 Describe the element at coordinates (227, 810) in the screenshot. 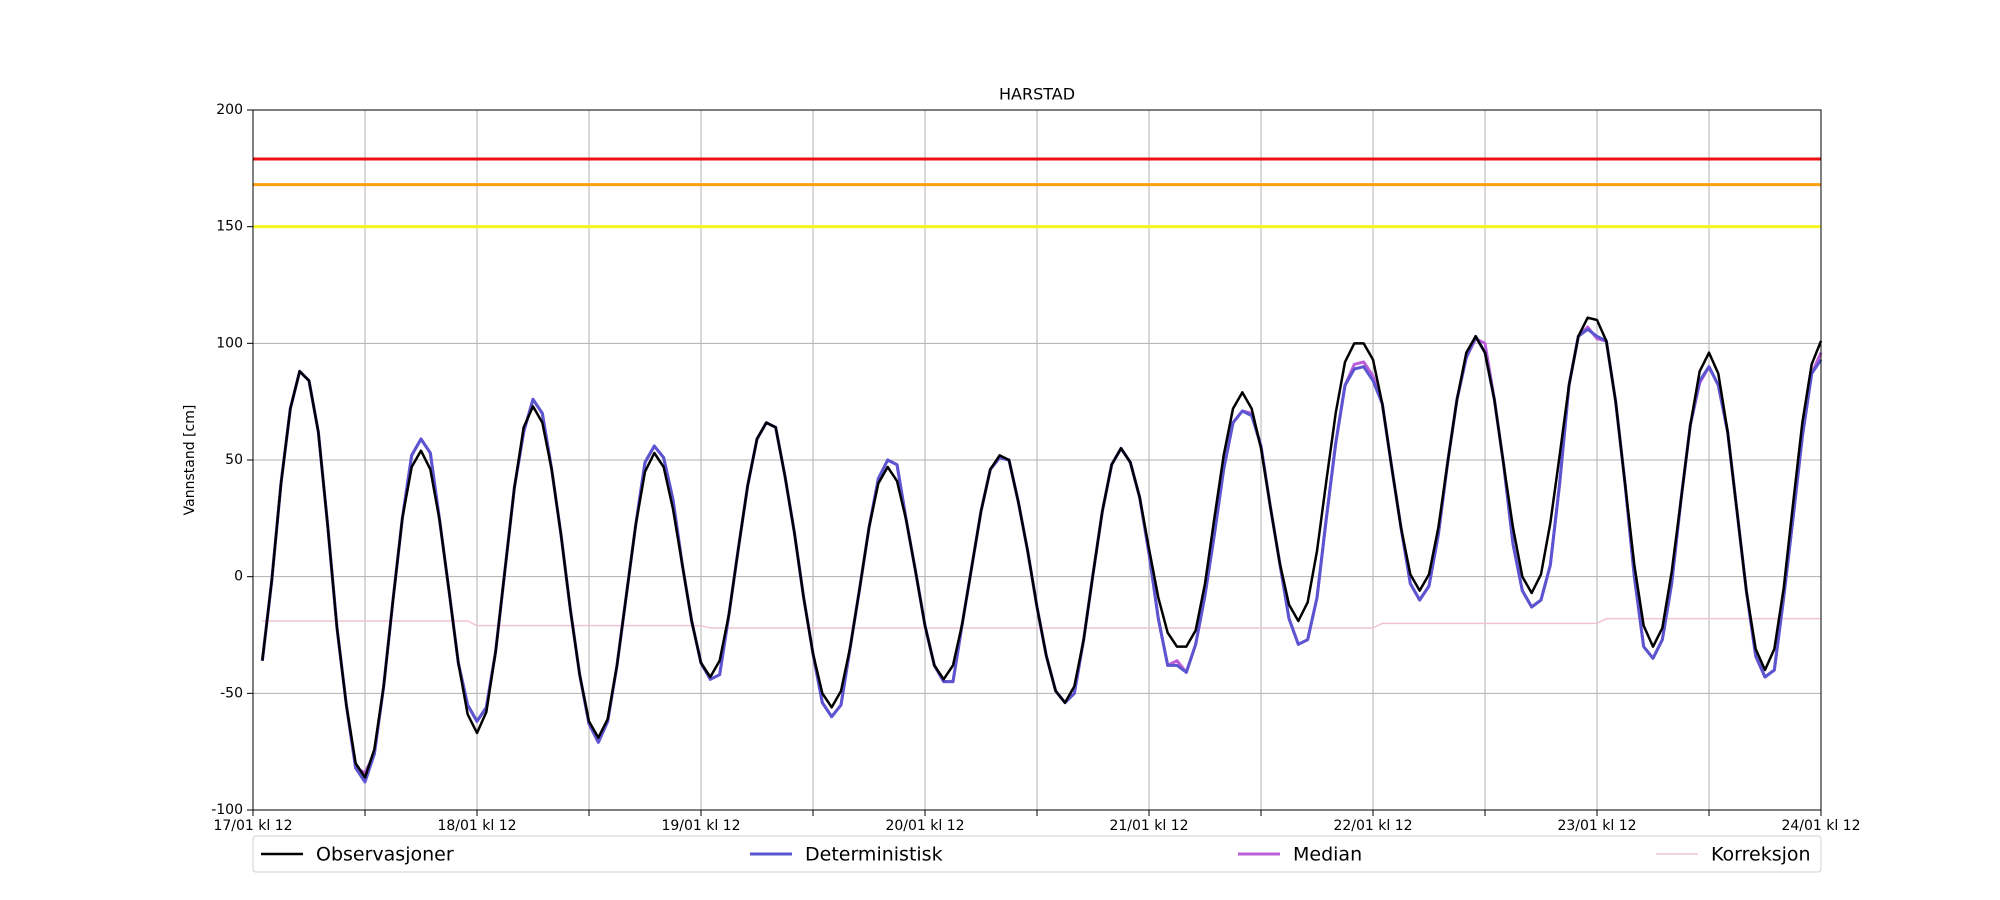

I see `y-tick-label: -100` at that location.